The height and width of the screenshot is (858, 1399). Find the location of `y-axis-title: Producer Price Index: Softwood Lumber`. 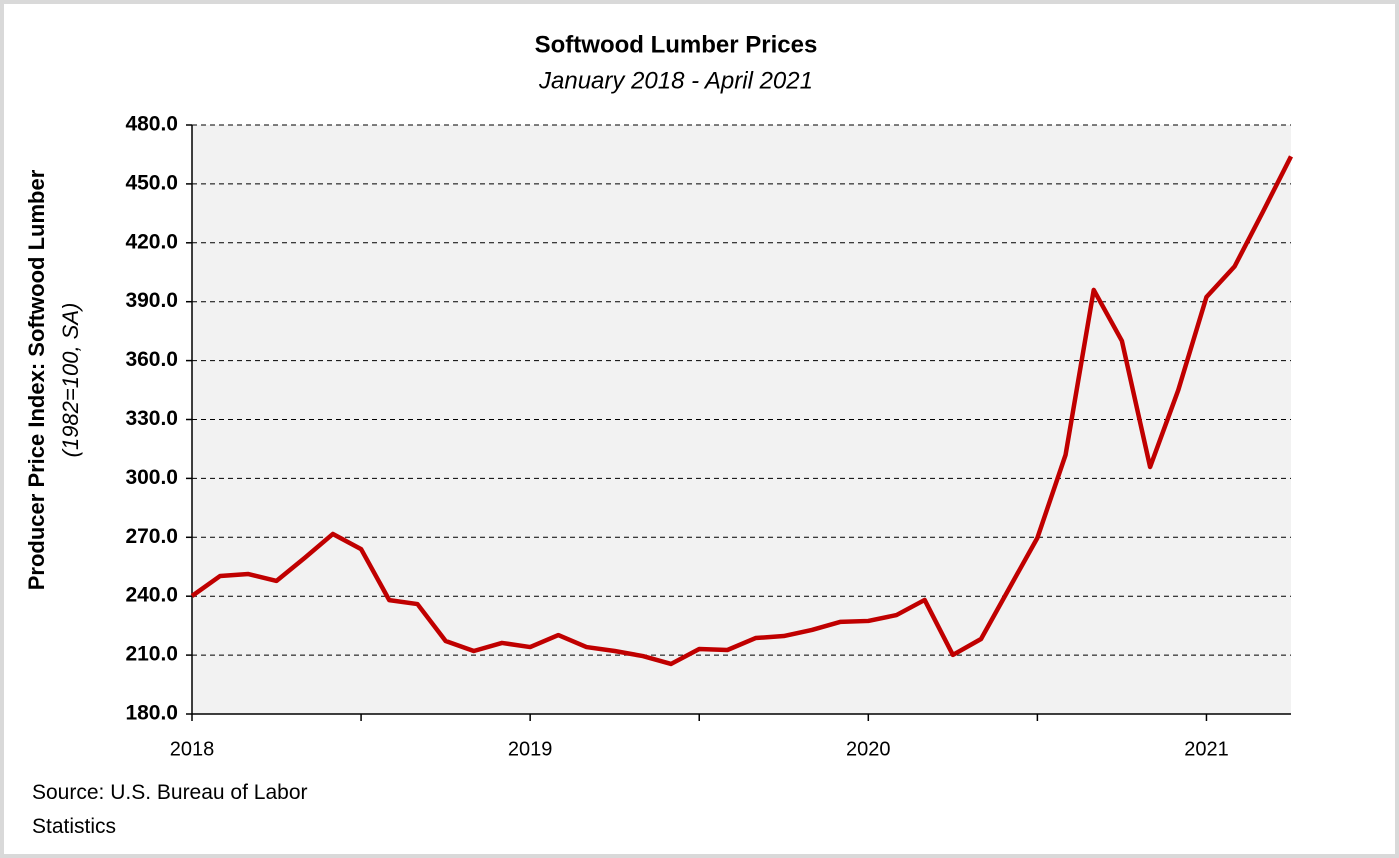

y-axis-title: Producer Price Index: Softwood Lumber is located at coordinates (36, 379).